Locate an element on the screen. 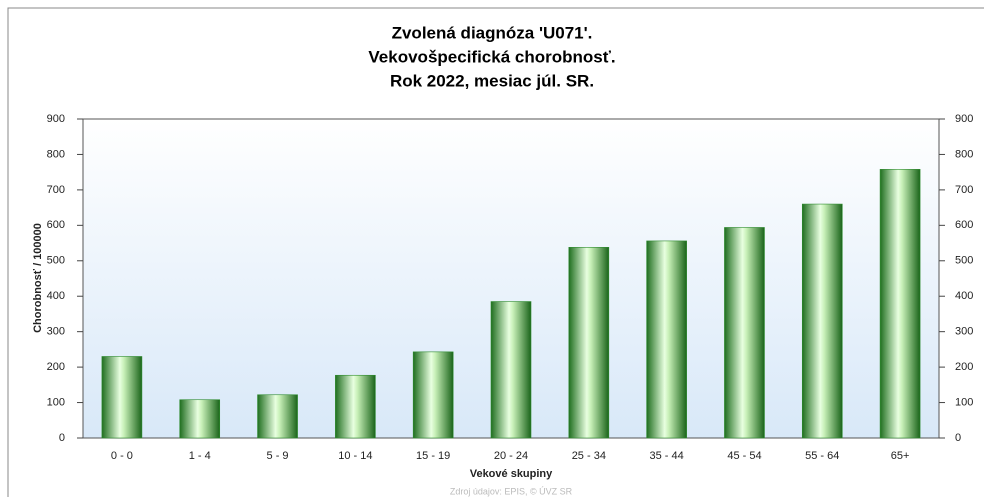  x-axis-label: Vekové skupiny is located at coordinates (511, 474).